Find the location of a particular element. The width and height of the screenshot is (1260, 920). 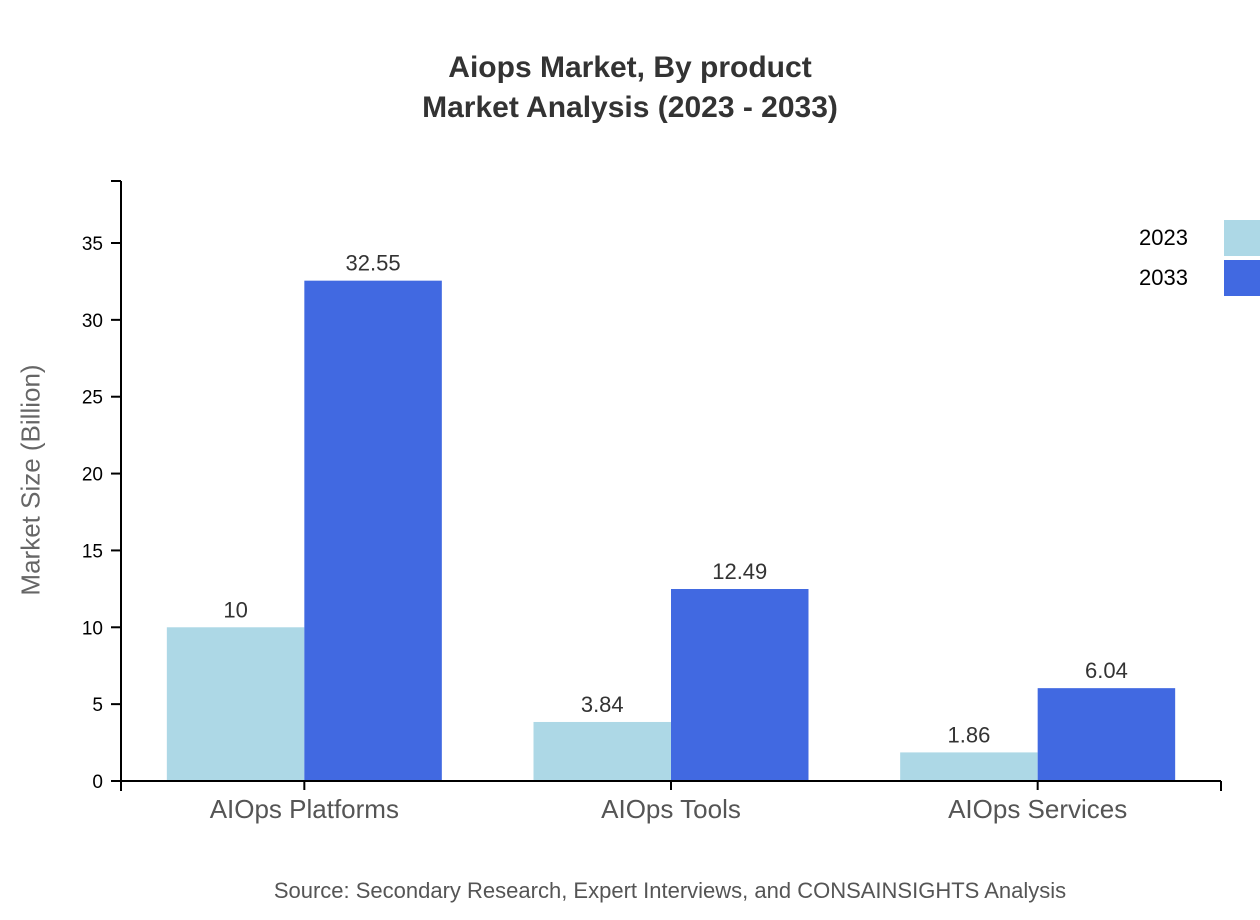

y-tick-label: 35 is located at coordinates (92, 244).